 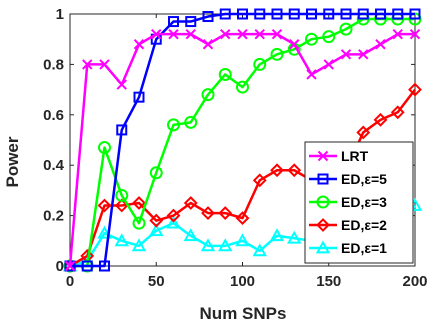 I want to click on legend-entry: LRT, so click(x=339, y=156).